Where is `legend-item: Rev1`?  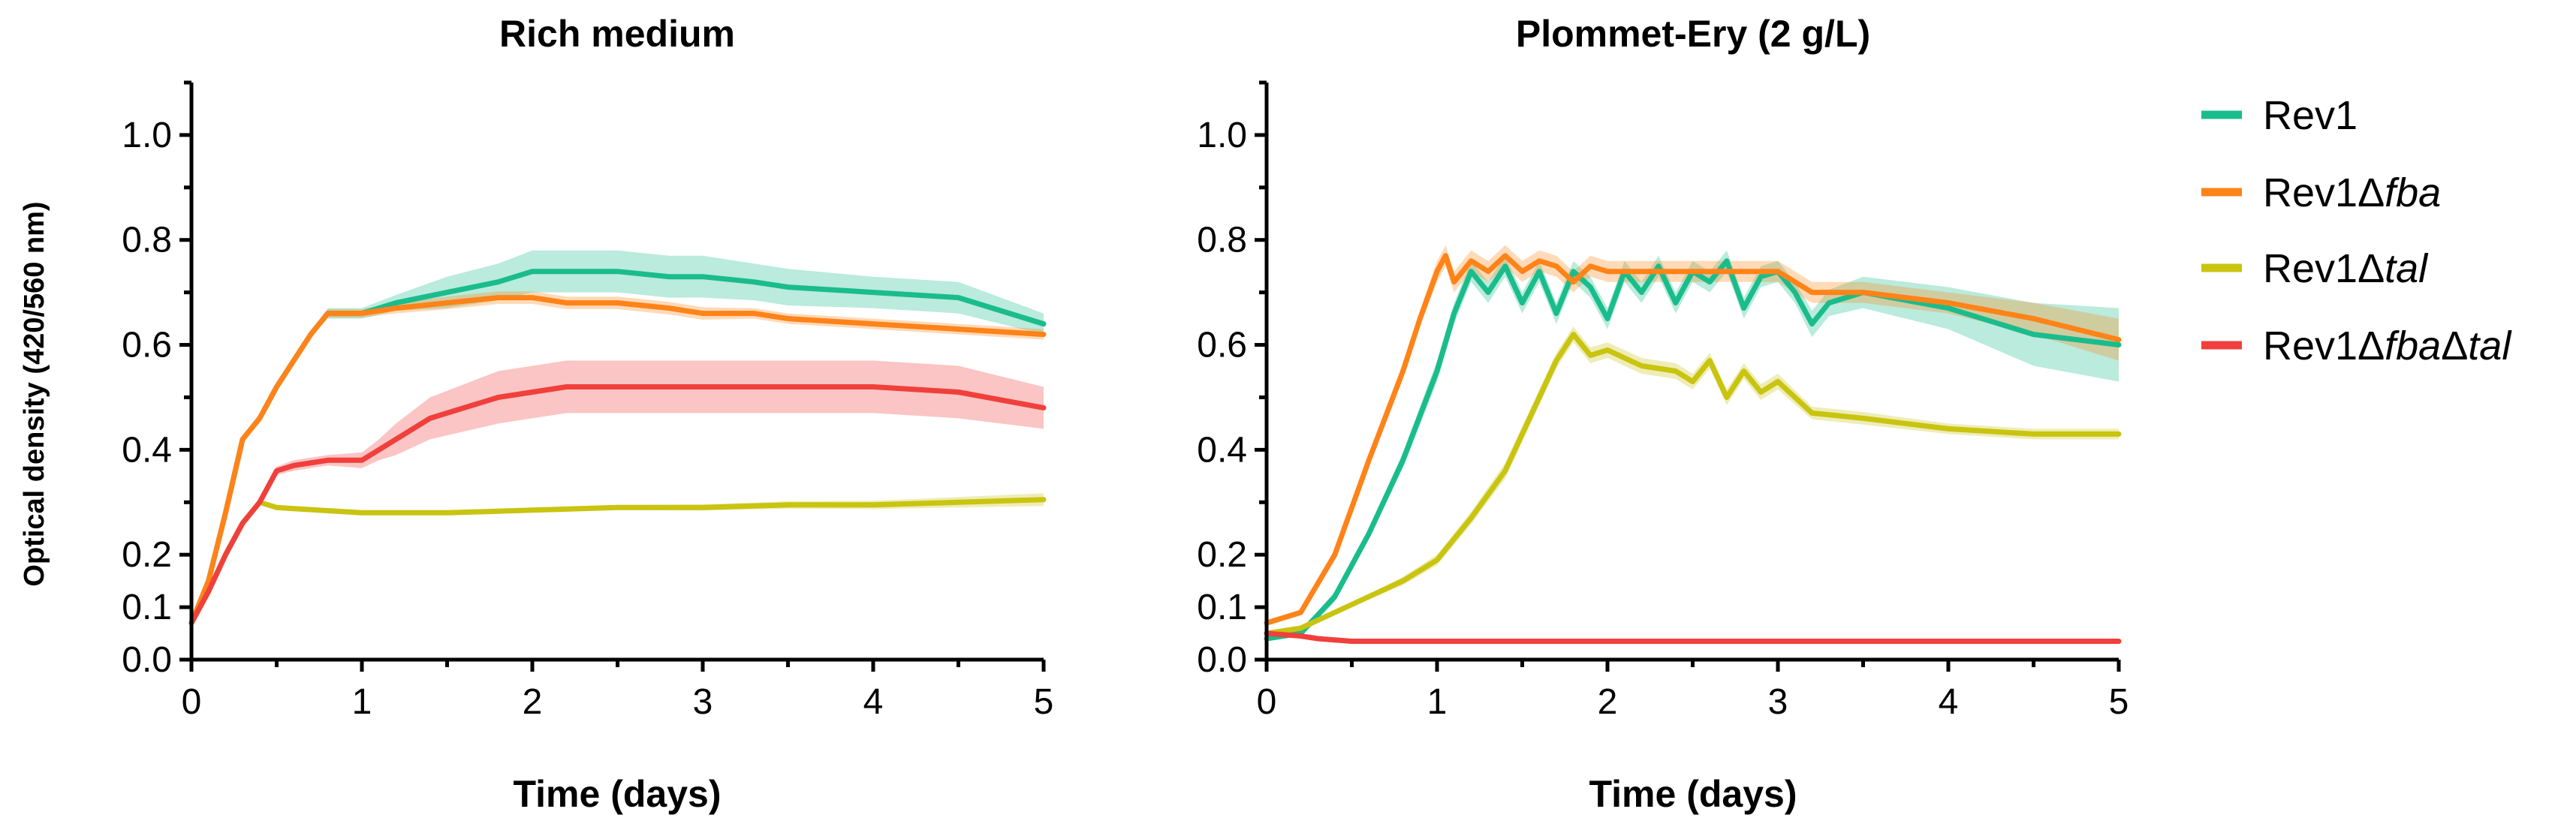 legend-item: Rev1 is located at coordinates (2279, 116).